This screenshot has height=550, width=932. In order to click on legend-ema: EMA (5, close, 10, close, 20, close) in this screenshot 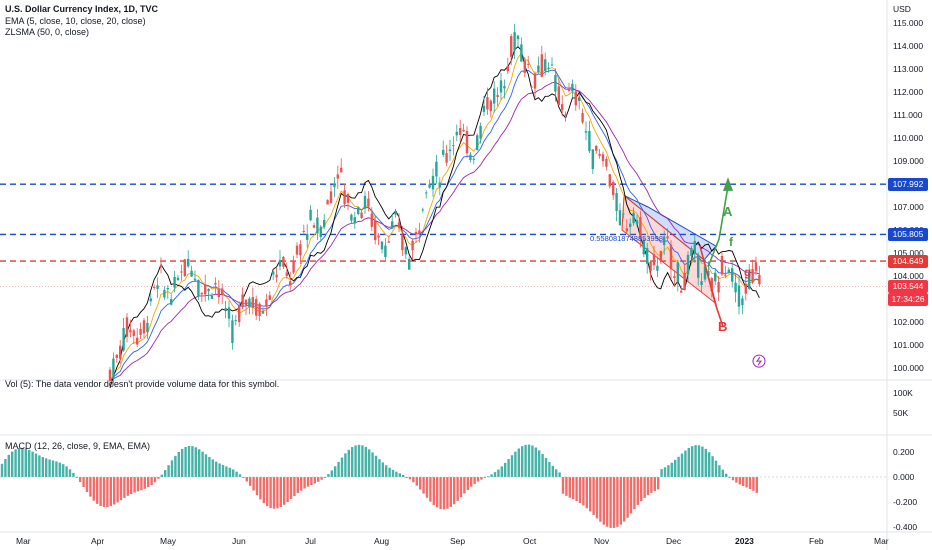, I will do `click(75, 21)`.